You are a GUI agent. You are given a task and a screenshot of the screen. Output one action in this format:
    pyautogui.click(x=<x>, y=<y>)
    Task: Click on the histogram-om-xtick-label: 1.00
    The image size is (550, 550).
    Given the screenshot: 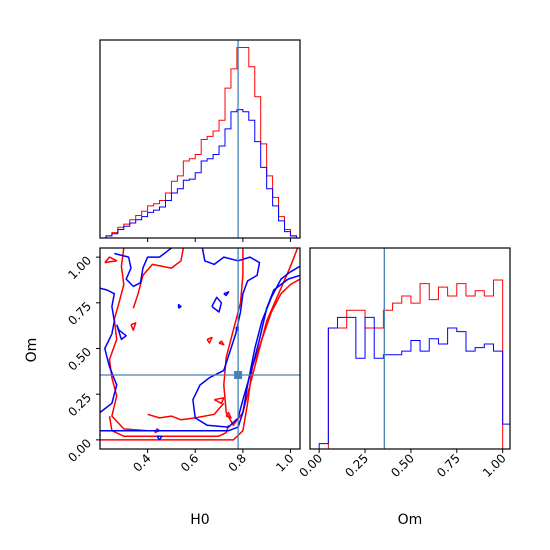 What is the action you would take?
    pyautogui.click(x=494, y=465)
    